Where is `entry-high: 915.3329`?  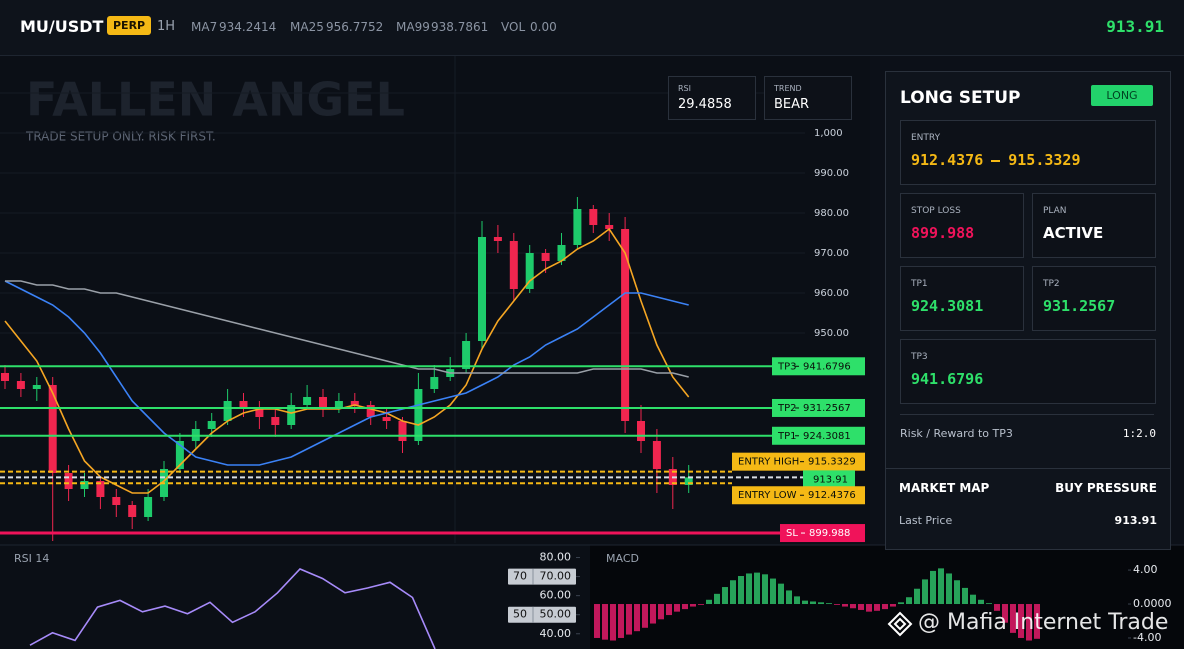 entry-high: 915.3329 is located at coordinates (1044, 160).